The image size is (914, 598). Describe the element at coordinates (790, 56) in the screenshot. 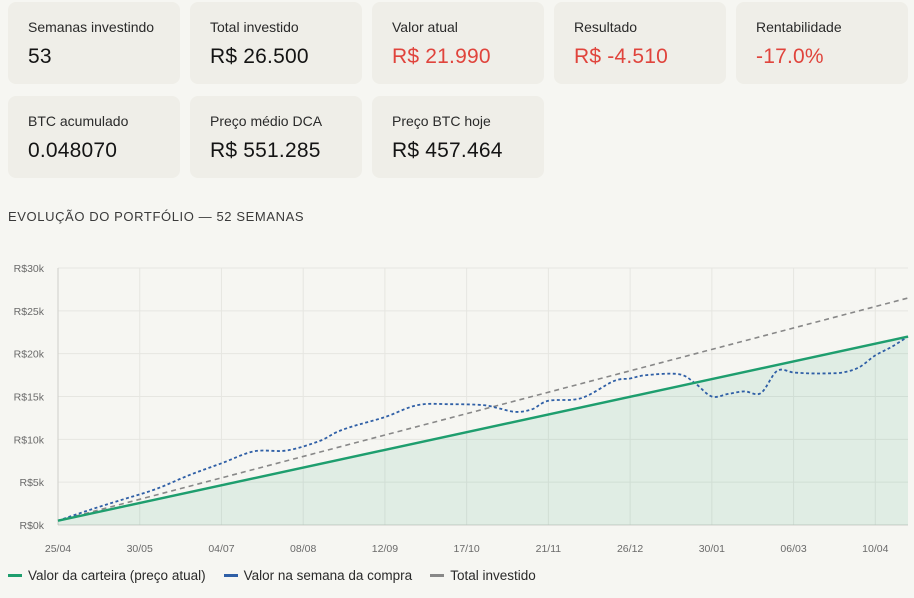

I see `metric-value: -17.0%` at that location.